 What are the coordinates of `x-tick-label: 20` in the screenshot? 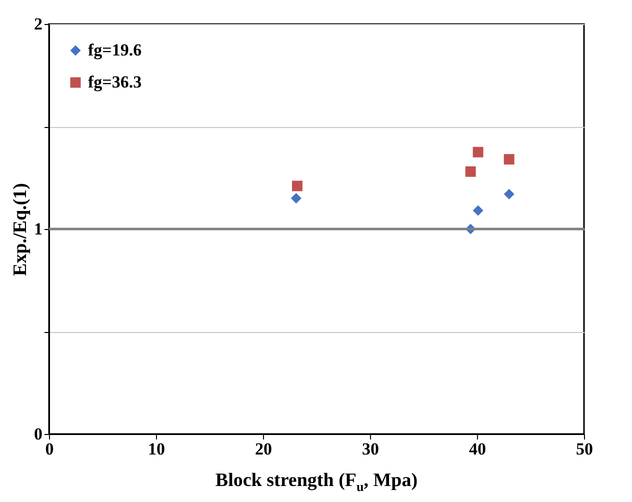 It's located at (263, 449).